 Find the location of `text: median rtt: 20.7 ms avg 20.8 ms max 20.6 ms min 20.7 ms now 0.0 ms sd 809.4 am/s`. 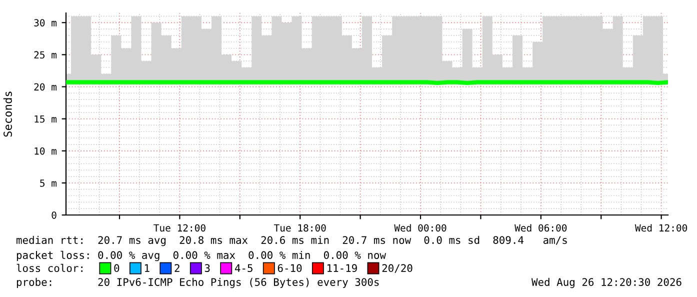

text: median rtt: 20.7 ms avg 20.8 ms max 20.6 ms min 20.7 ms now 0.0 ms sd 809.4 am/s is located at coordinates (291, 241).